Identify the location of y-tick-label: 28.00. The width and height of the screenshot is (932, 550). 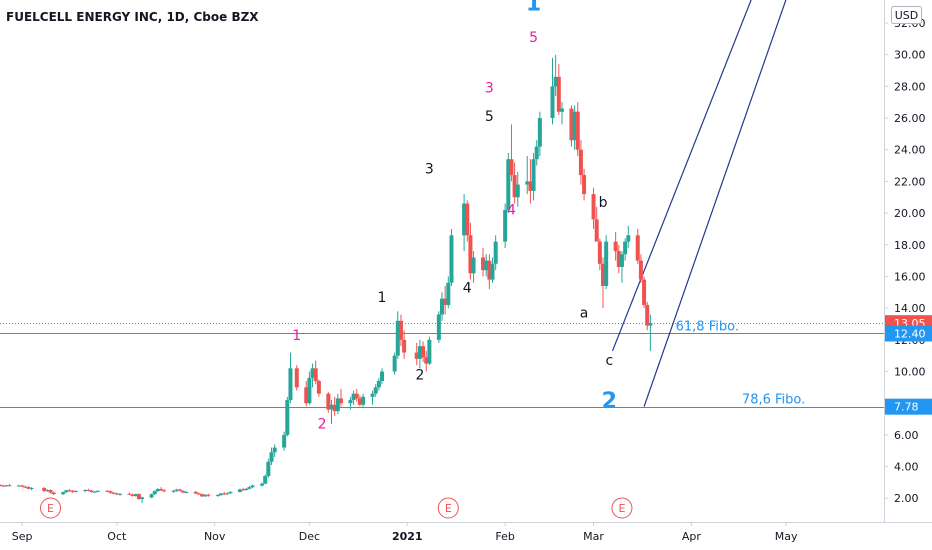
(910, 86).